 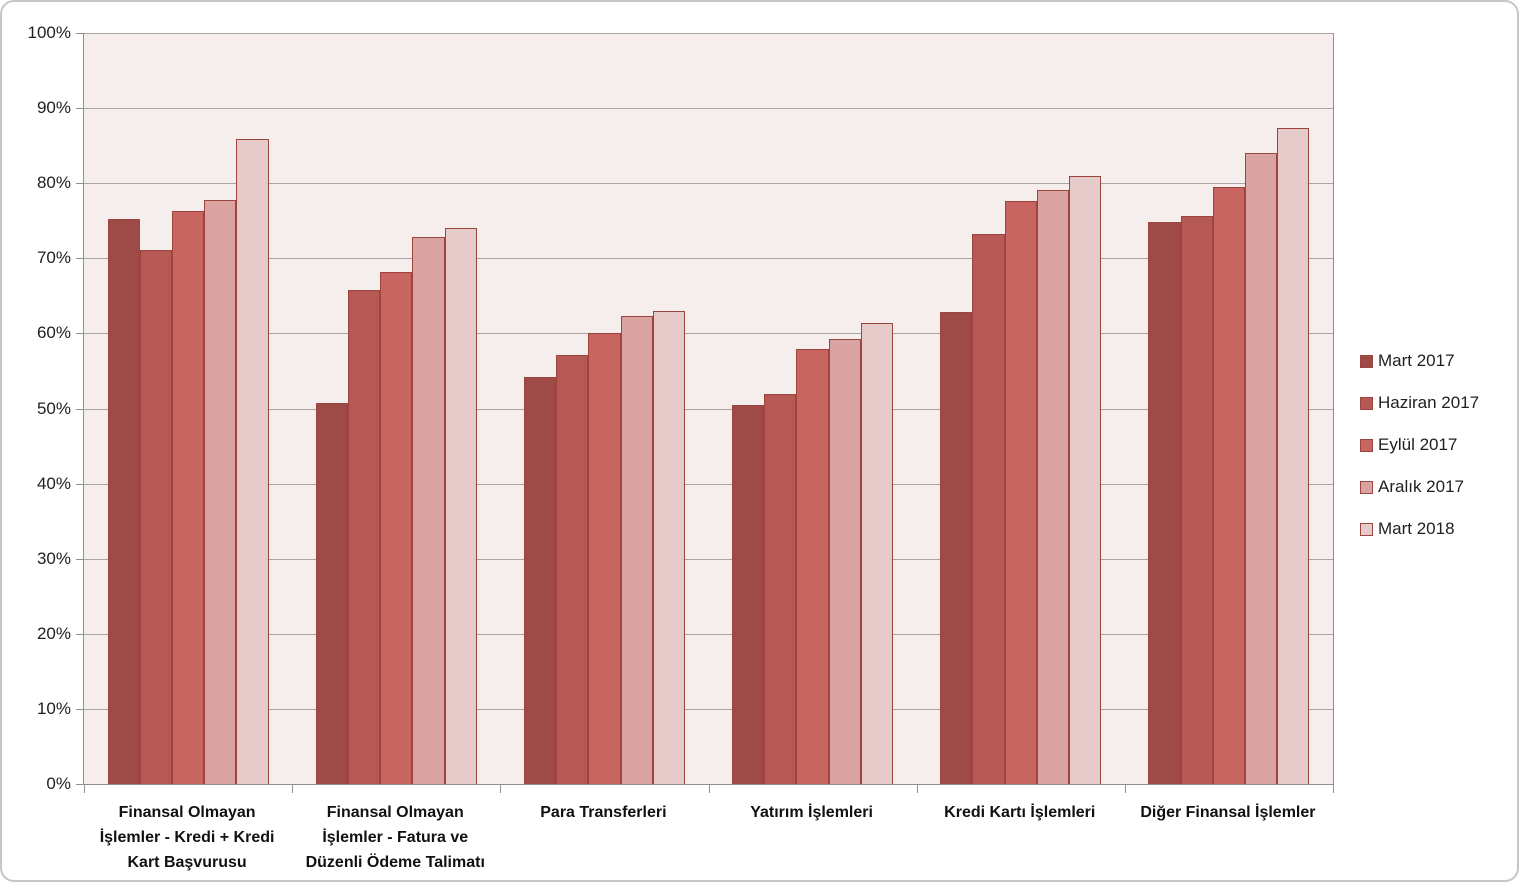 What do you see at coordinates (988, 508) in the screenshot?
I see `bar-haziran-2017-cat5` at bounding box center [988, 508].